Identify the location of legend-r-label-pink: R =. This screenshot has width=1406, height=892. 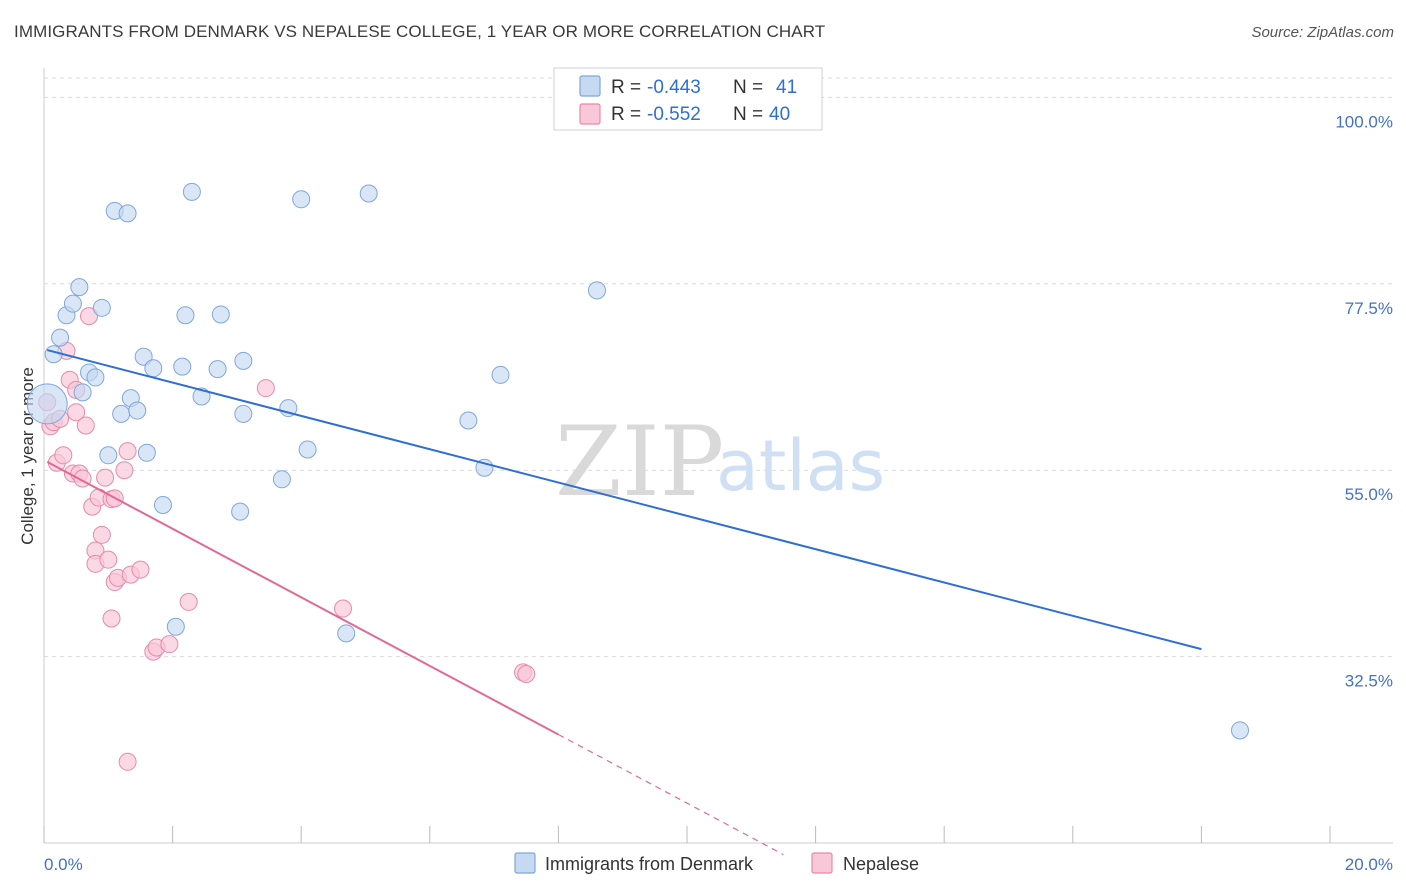
(626, 114).